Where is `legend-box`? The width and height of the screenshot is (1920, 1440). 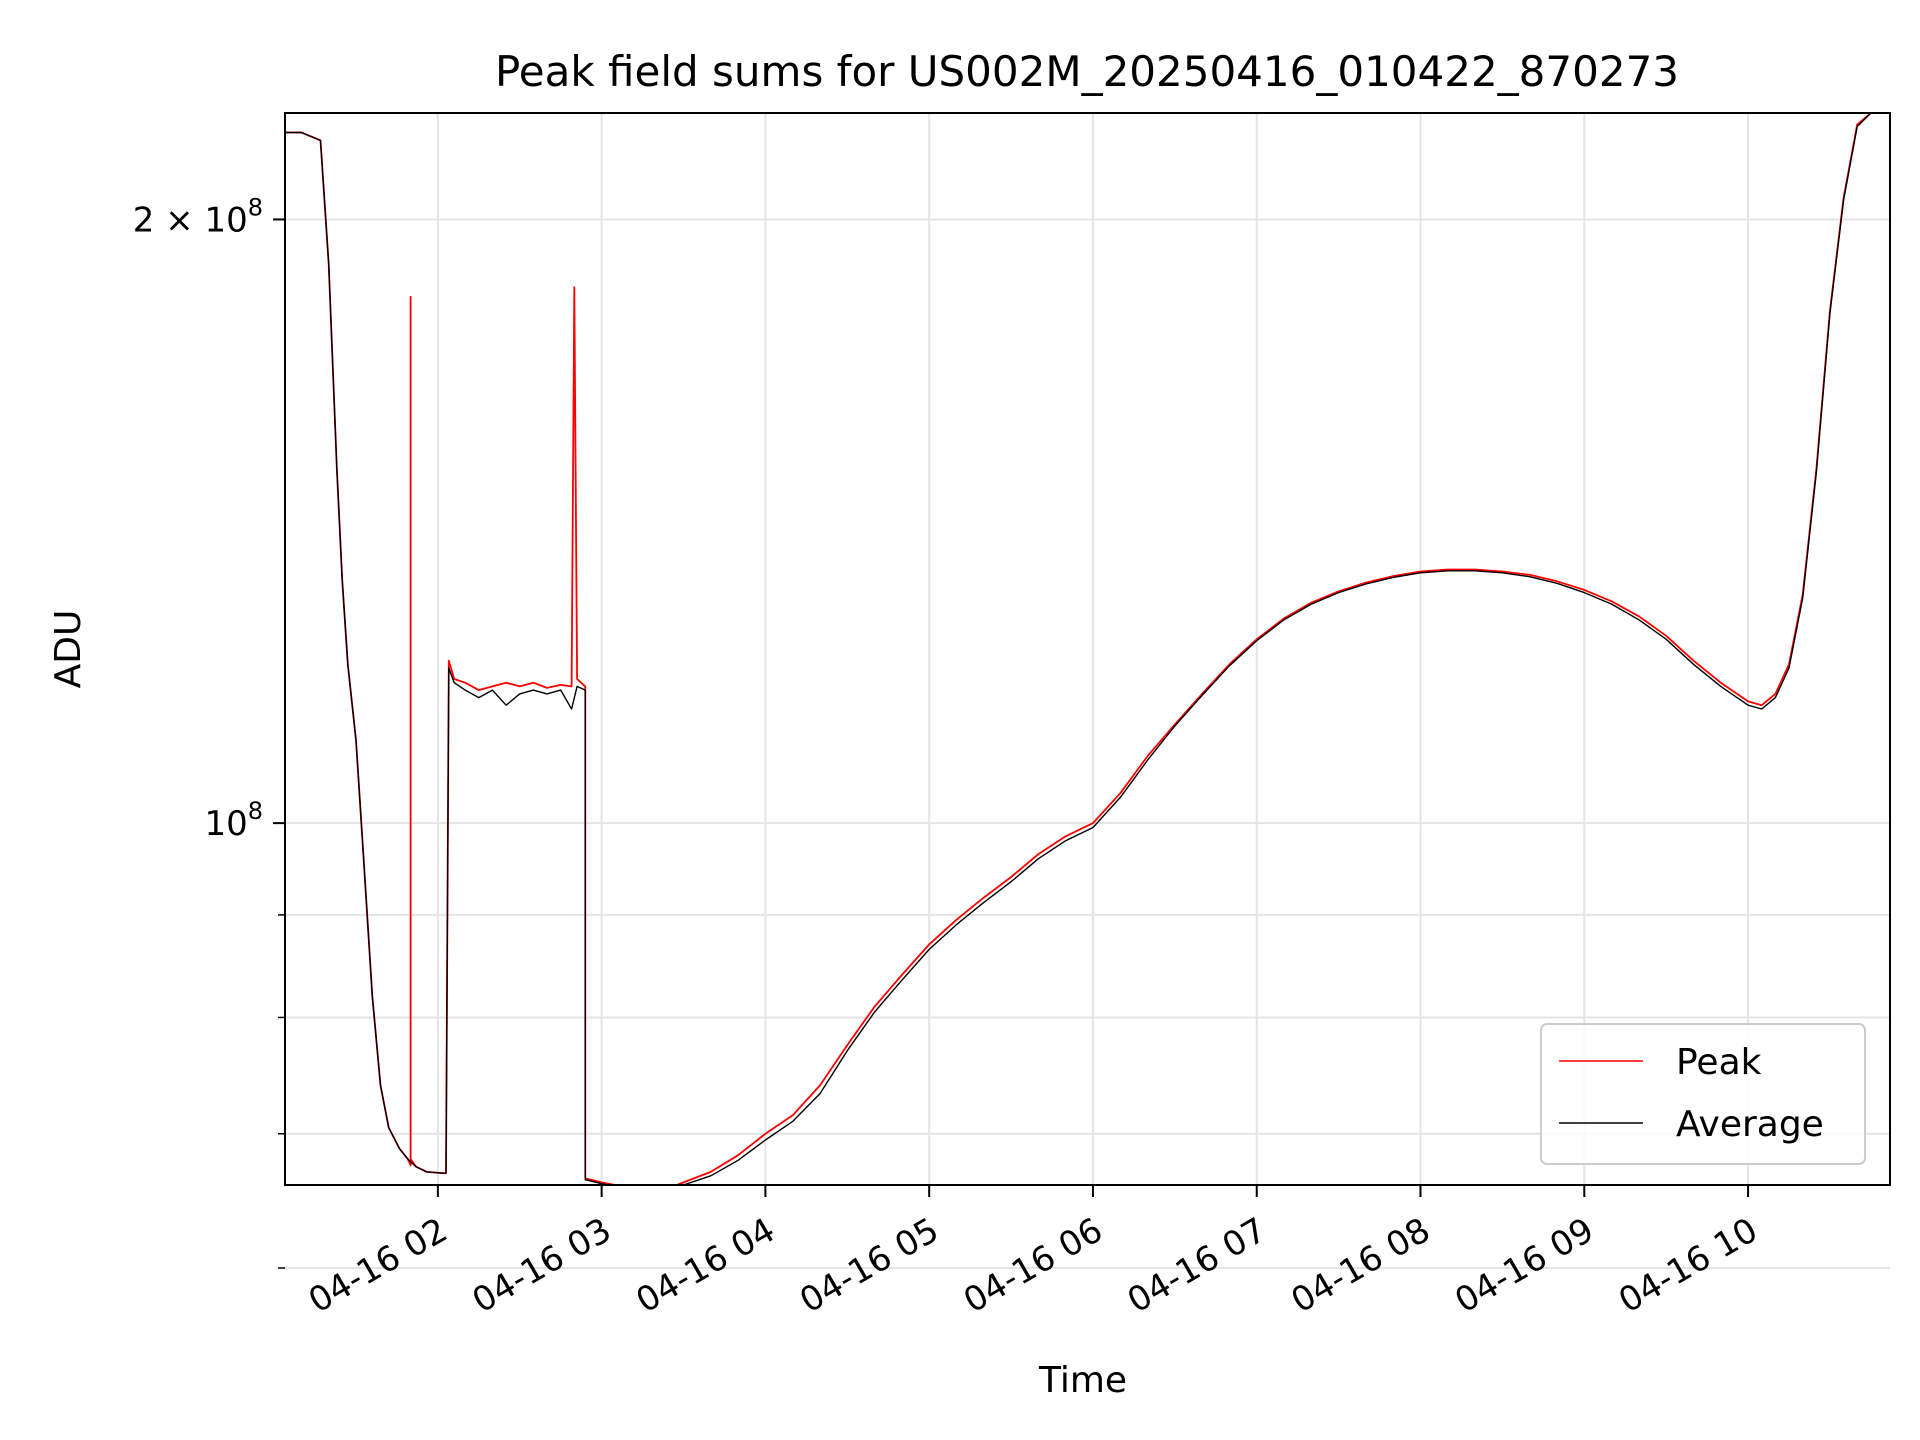 legend-box is located at coordinates (1703, 1094).